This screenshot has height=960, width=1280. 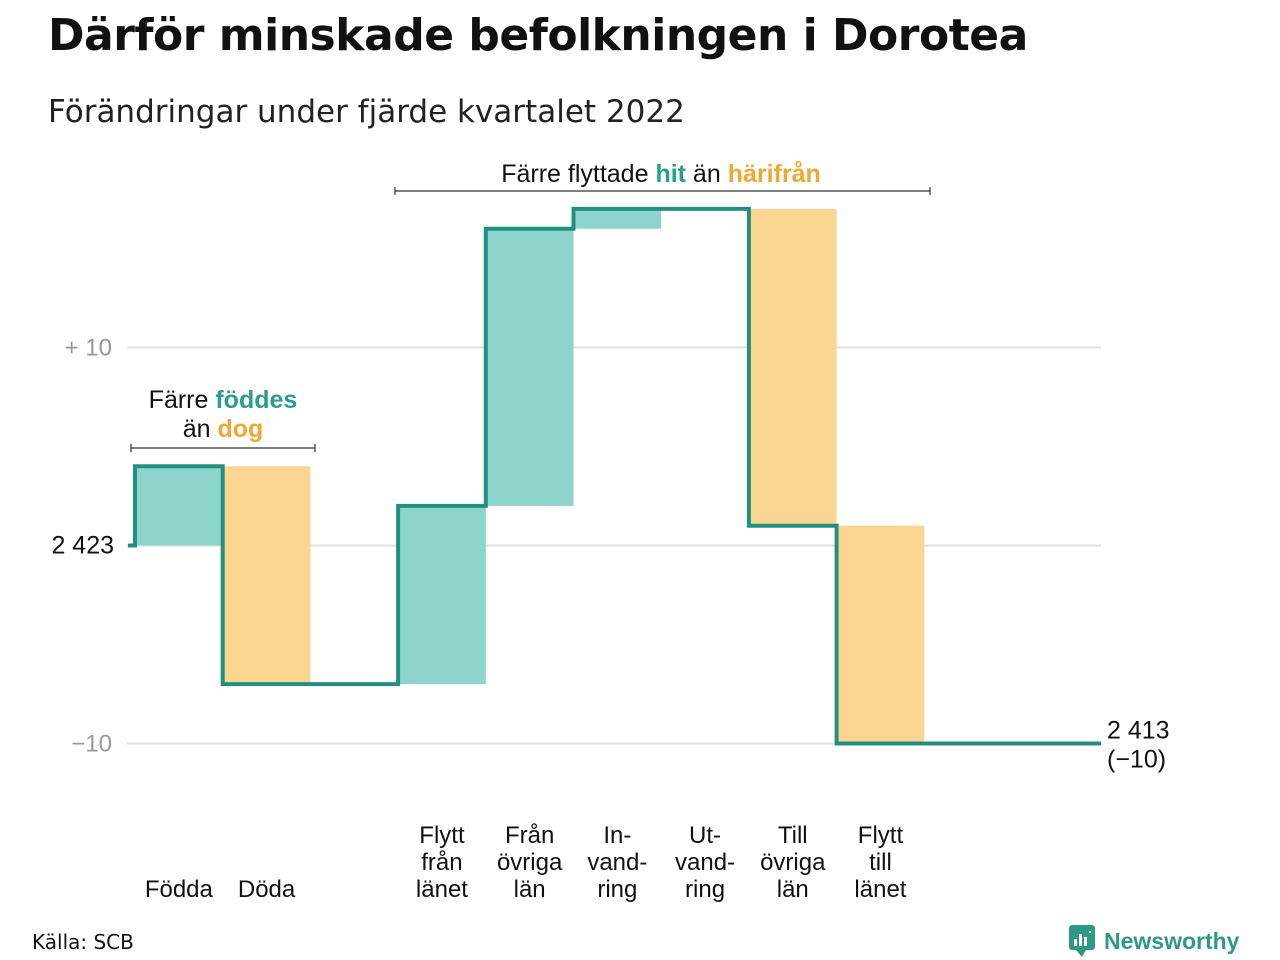 I want to click on annotation-text: än dog, so click(x=223, y=429).